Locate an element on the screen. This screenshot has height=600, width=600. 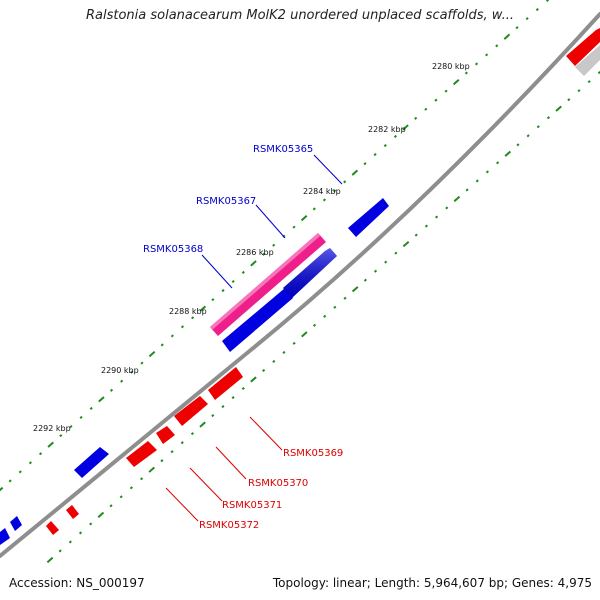
forward-callouts is located at coordinates (272, 221).